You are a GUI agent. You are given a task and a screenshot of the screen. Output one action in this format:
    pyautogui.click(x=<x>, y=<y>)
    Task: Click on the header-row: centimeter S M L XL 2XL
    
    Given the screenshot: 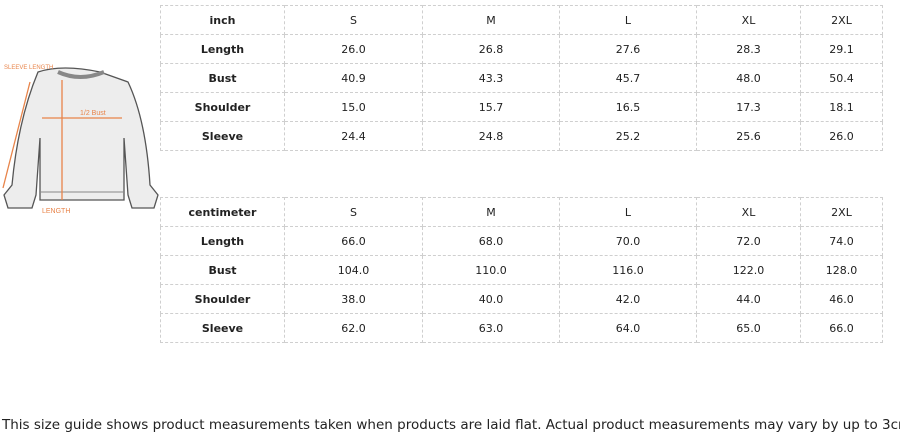 What is the action you would take?
    pyautogui.click(x=521, y=212)
    